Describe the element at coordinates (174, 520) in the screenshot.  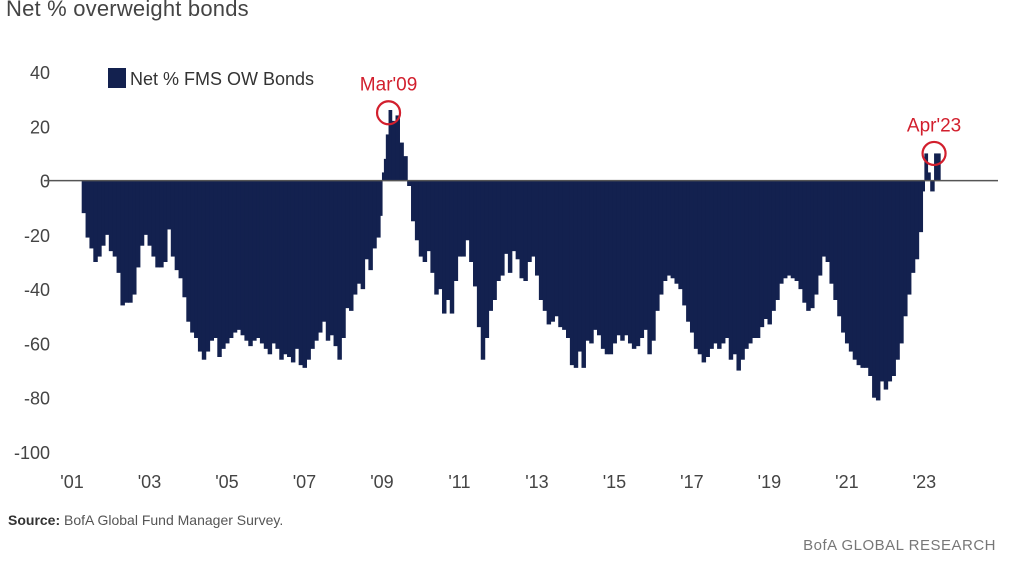
I see `source-text: BofA Global Fund Manager Survey.` at that location.